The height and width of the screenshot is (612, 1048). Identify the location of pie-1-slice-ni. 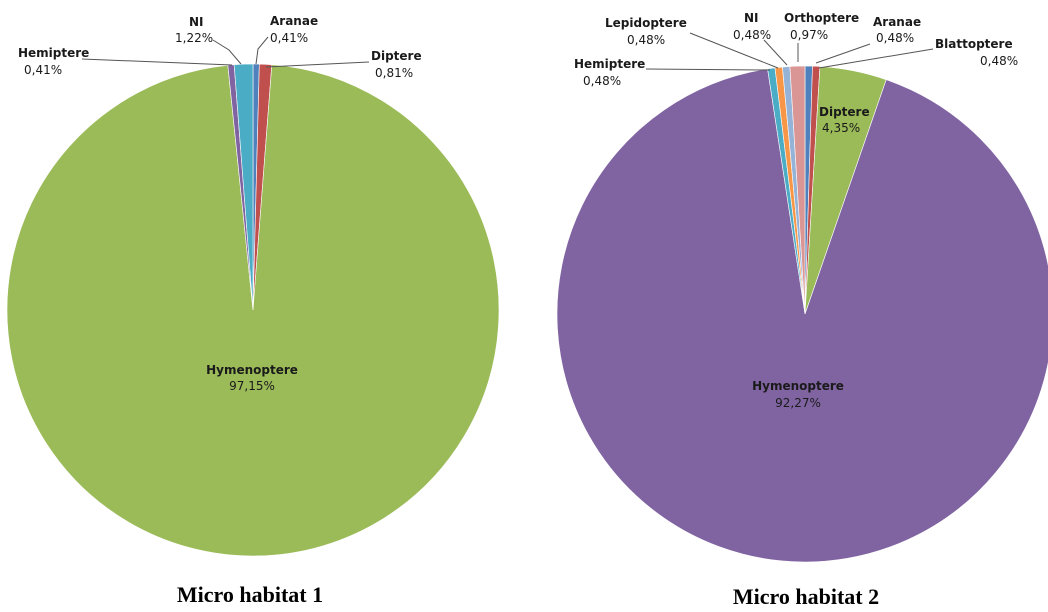
(243, 187).